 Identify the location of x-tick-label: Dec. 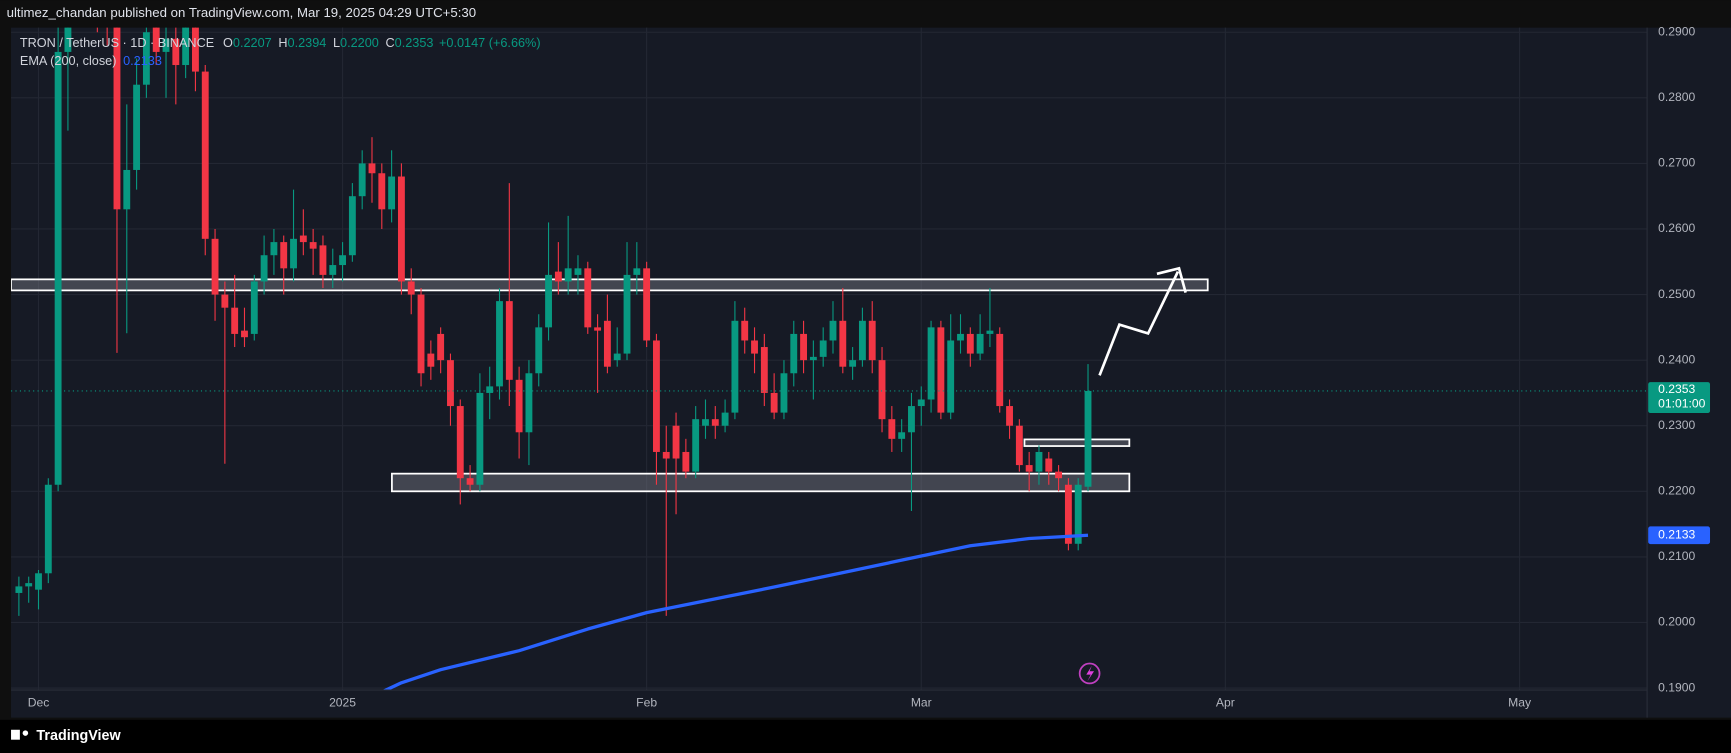
(39, 702).